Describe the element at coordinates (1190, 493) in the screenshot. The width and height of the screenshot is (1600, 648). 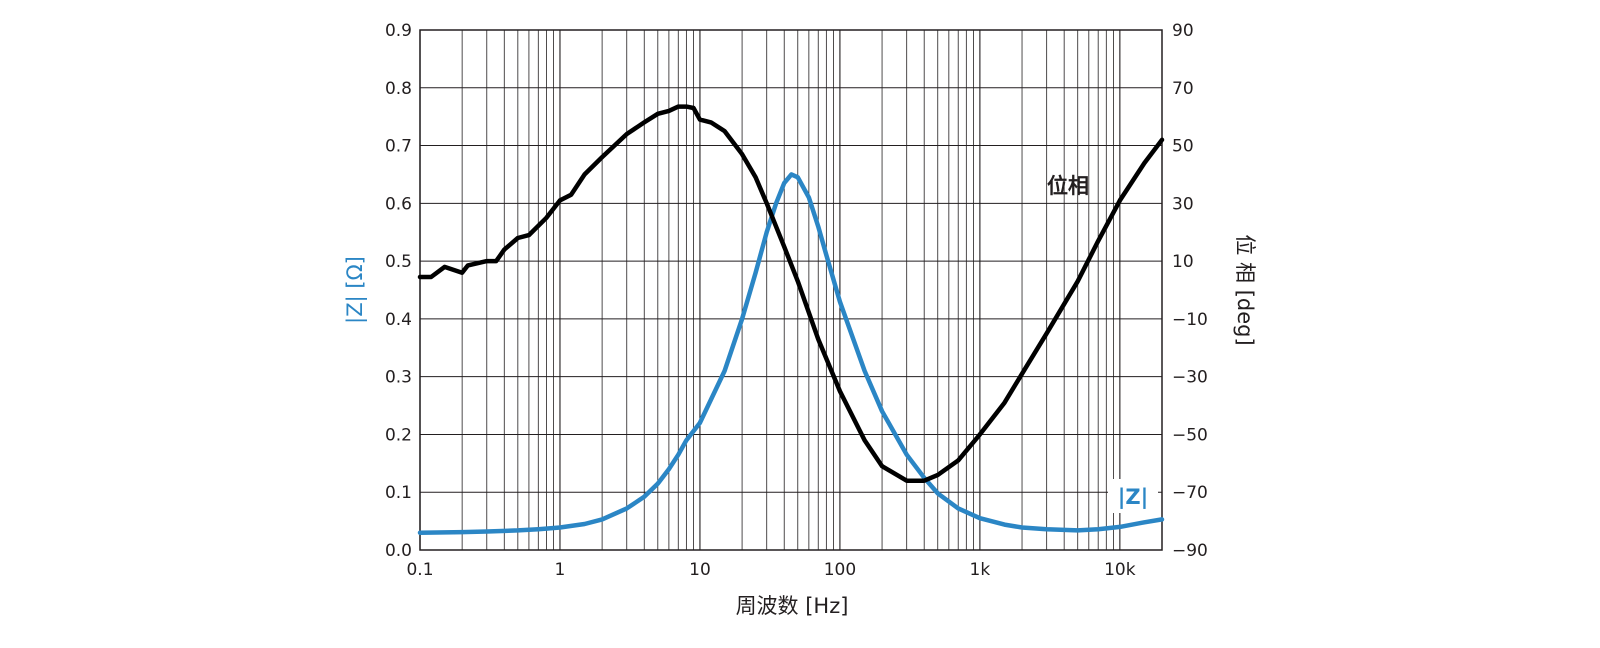
I see `y-right-tick-label: −70` at that location.